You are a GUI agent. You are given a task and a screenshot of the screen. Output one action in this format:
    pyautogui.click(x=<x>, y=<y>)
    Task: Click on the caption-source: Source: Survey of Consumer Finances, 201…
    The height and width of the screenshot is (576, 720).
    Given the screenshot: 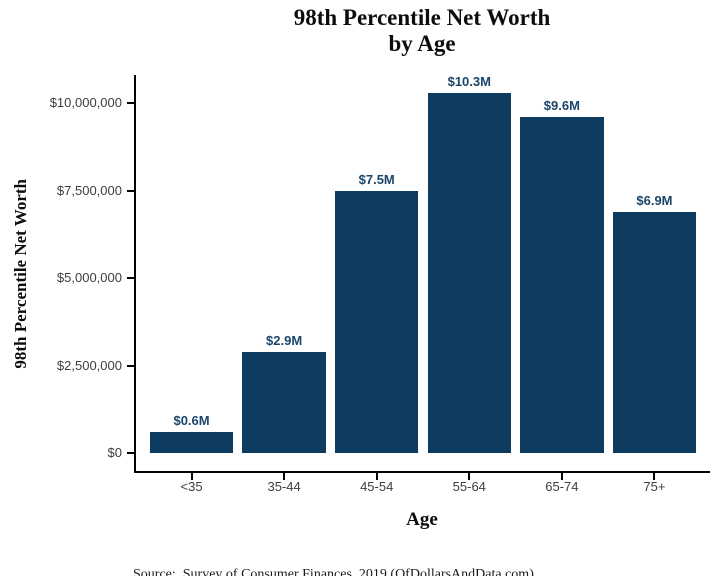 What is the action you would take?
    pyautogui.click(x=333, y=571)
    